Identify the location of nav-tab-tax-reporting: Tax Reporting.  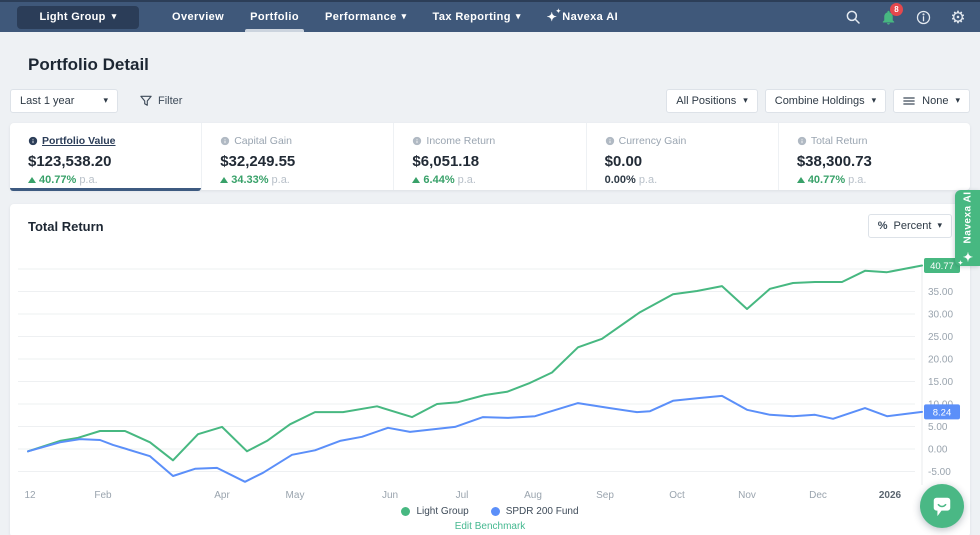
(477, 17).